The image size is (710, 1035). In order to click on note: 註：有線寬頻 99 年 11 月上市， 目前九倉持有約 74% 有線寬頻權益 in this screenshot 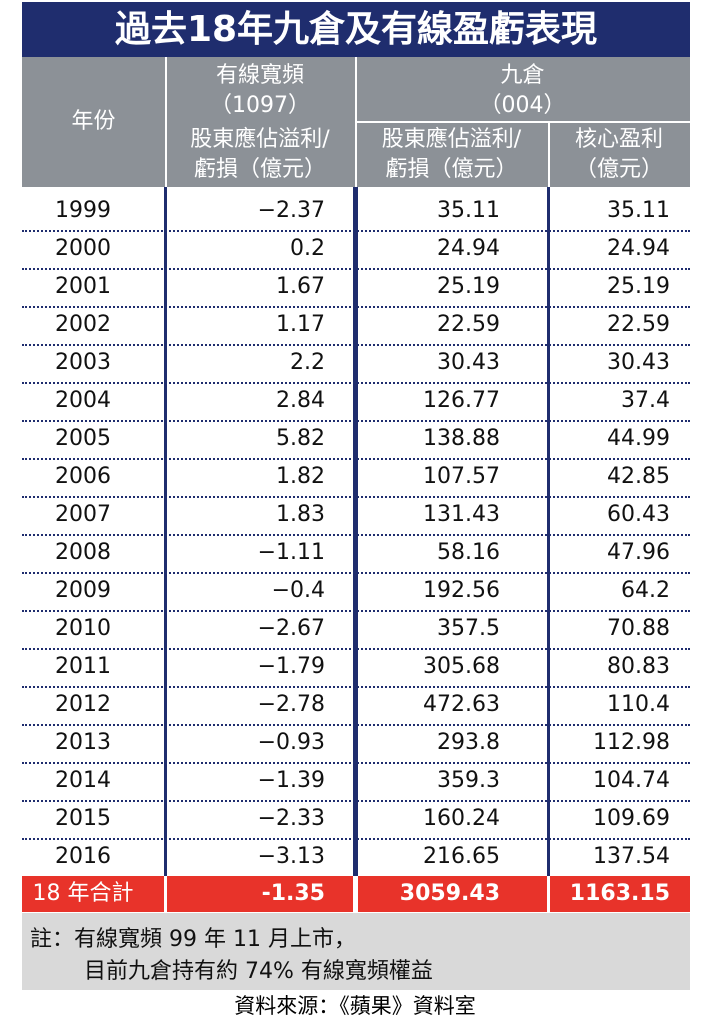, I will do `click(356, 951)`.